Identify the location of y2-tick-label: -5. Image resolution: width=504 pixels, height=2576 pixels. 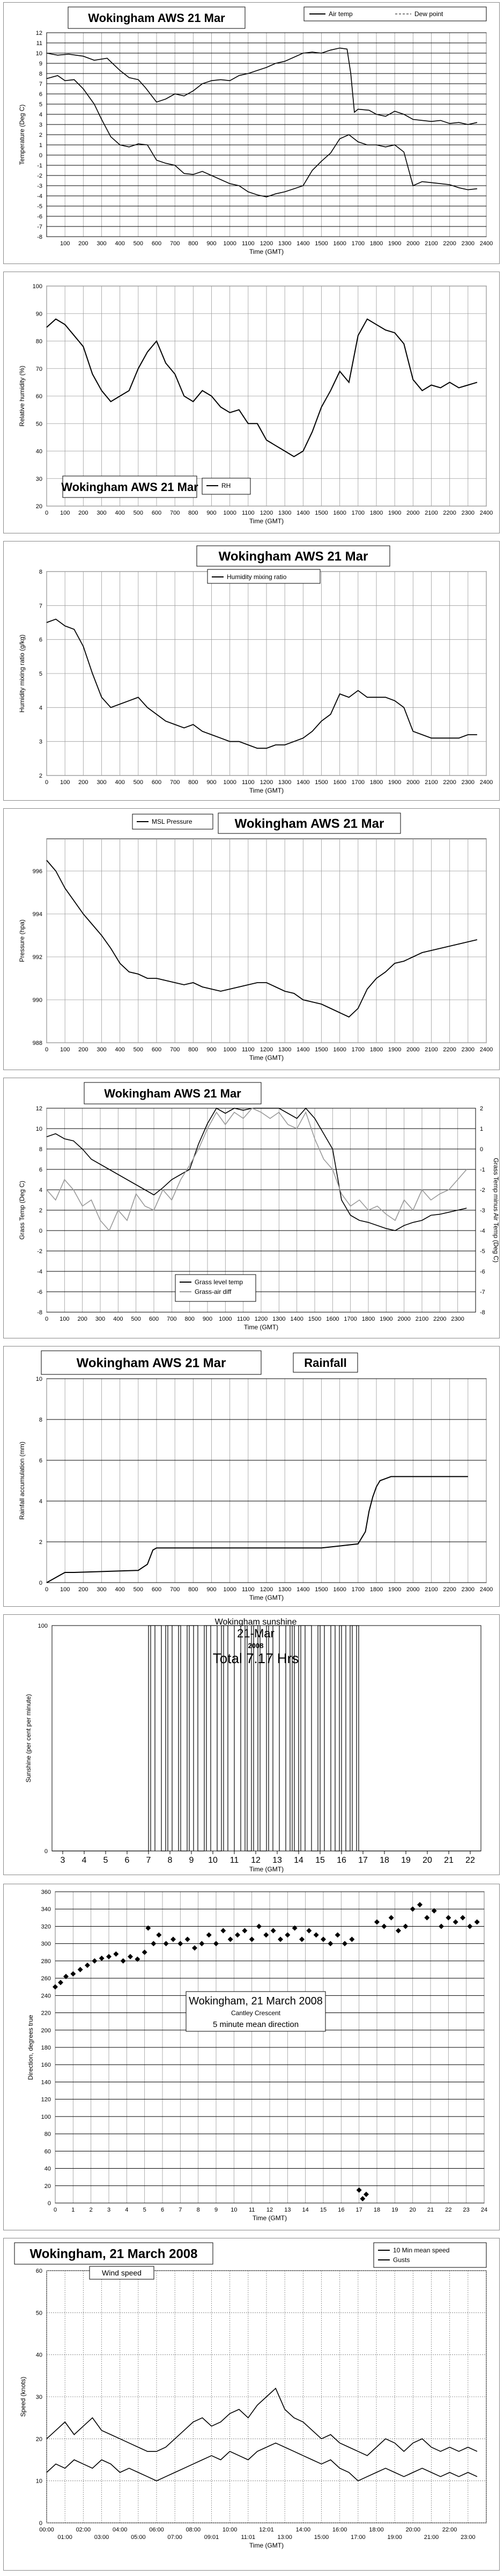
(482, 1251).